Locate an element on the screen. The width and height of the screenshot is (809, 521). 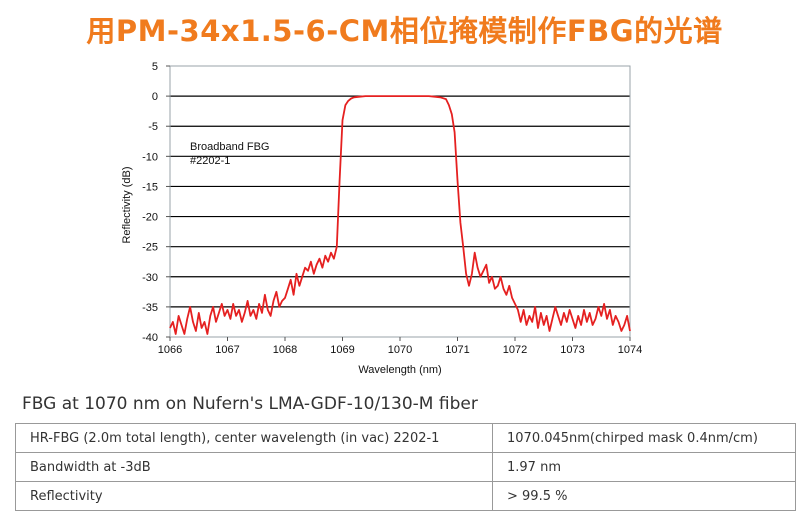
x-tick-label: 1069 is located at coordinates (342, 350).